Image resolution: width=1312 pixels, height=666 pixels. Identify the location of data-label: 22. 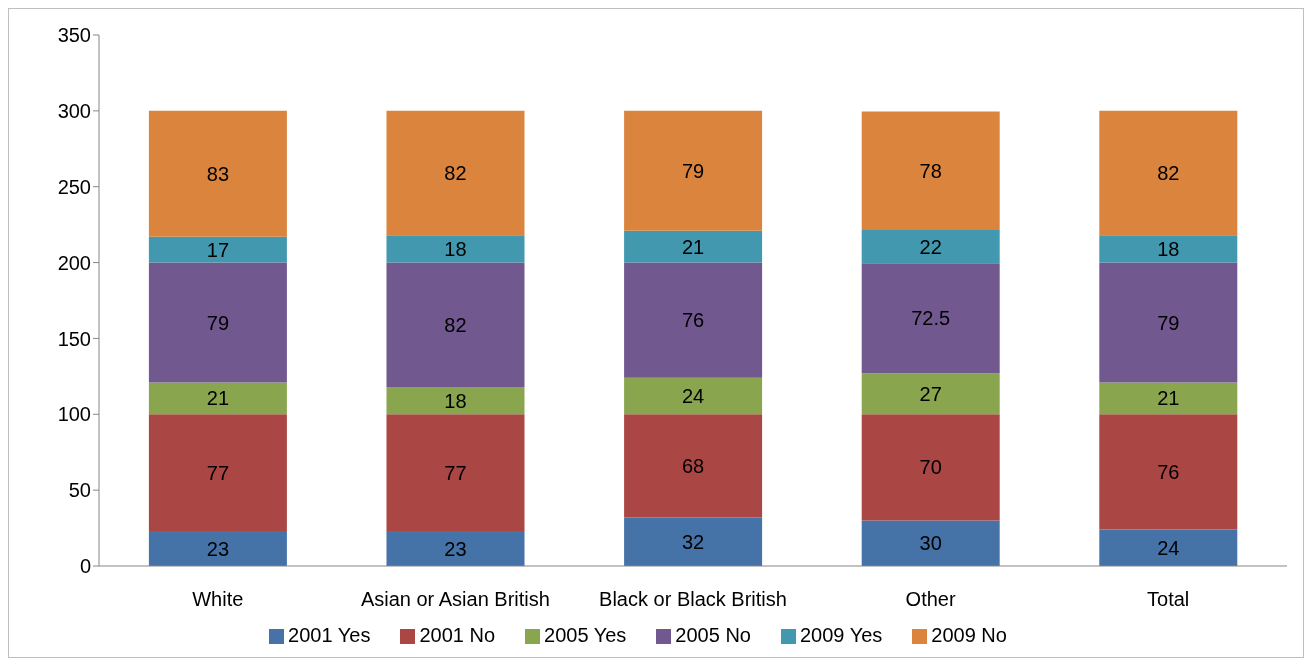
(930, 246).